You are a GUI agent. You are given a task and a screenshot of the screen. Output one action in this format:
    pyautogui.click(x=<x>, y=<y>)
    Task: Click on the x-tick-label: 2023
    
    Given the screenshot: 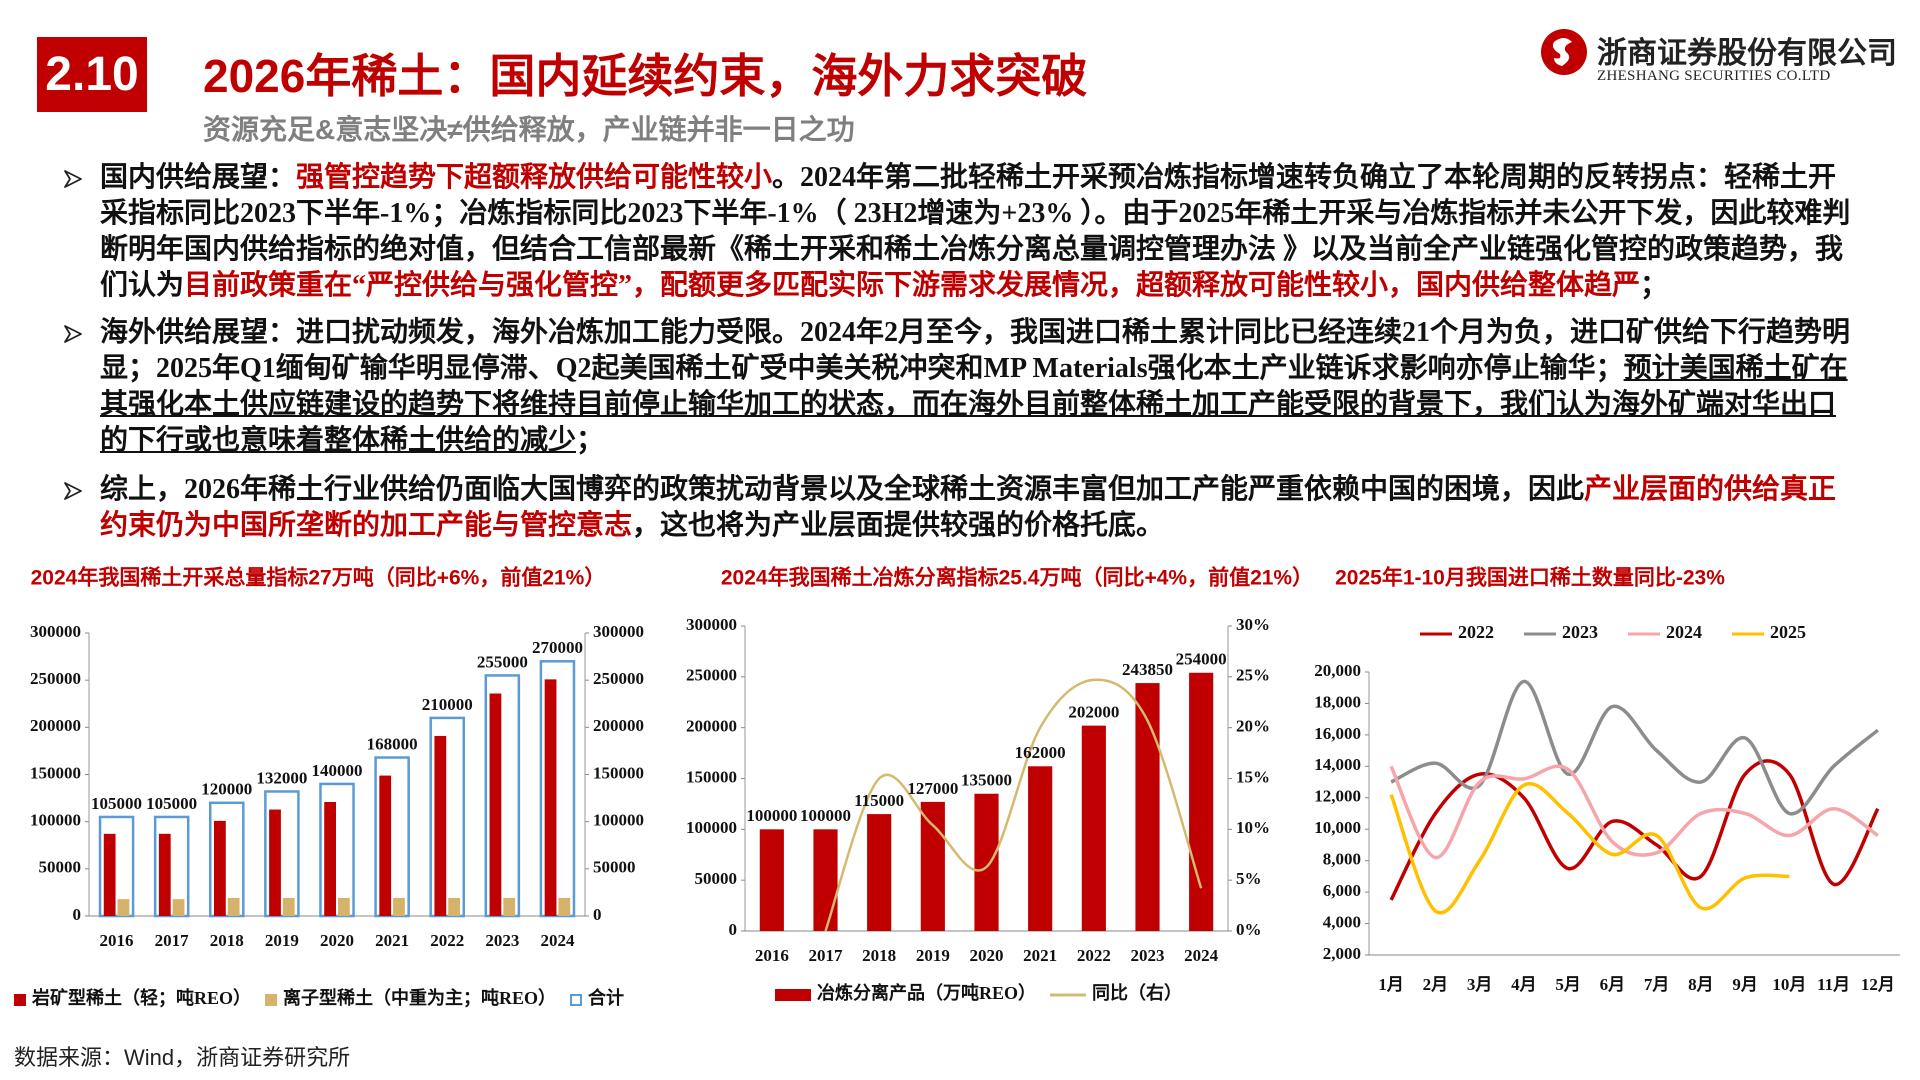 What is the action you would take?
    pyautogui.click(x=1148, y=955)
    